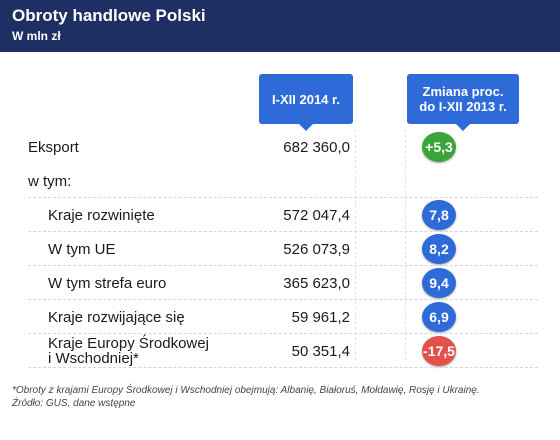 The width and height of the screenshot is (560, 440). What do you see at coordinates (280, 26) in the screenshot?
I see `header-banner: Obroty handlowe Polski W mln zł` at bounding box center [280, 26].